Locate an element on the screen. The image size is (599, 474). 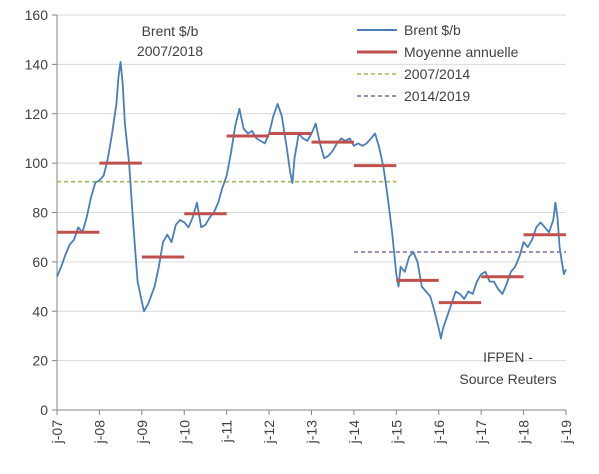
legend-label-annual-average: Moyenne annuelle is located at coordinates (461, 52).